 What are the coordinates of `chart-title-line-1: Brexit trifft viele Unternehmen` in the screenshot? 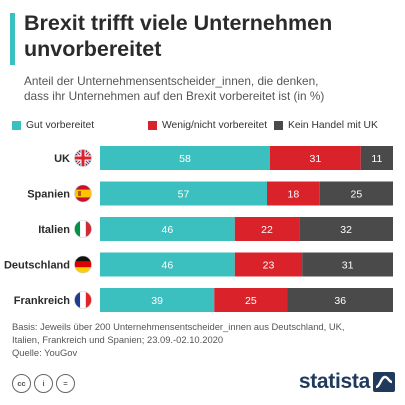 It's located at (178, 23).